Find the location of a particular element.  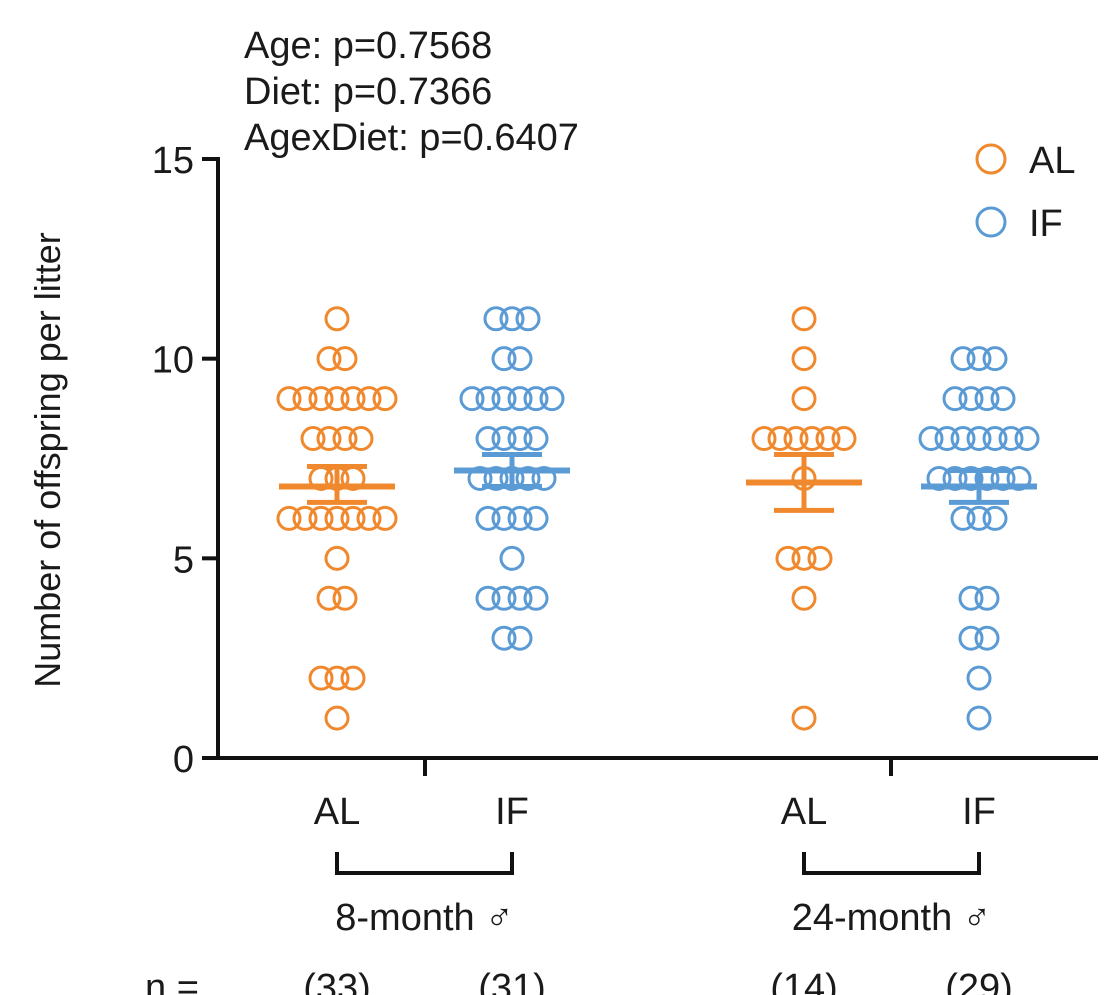

n-count-label: (14) is located at coordinates (804, 981).